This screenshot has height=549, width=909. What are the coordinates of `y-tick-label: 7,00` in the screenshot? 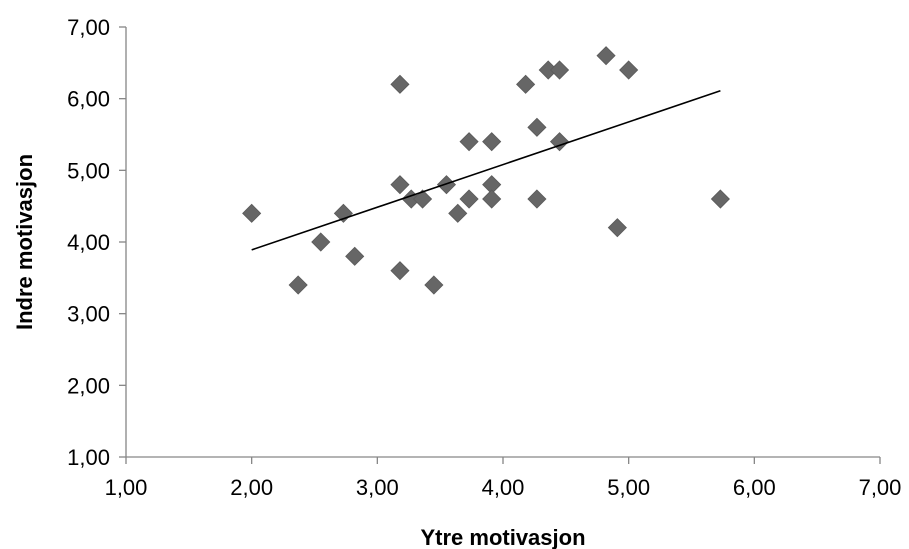 It's located at (88, 27).